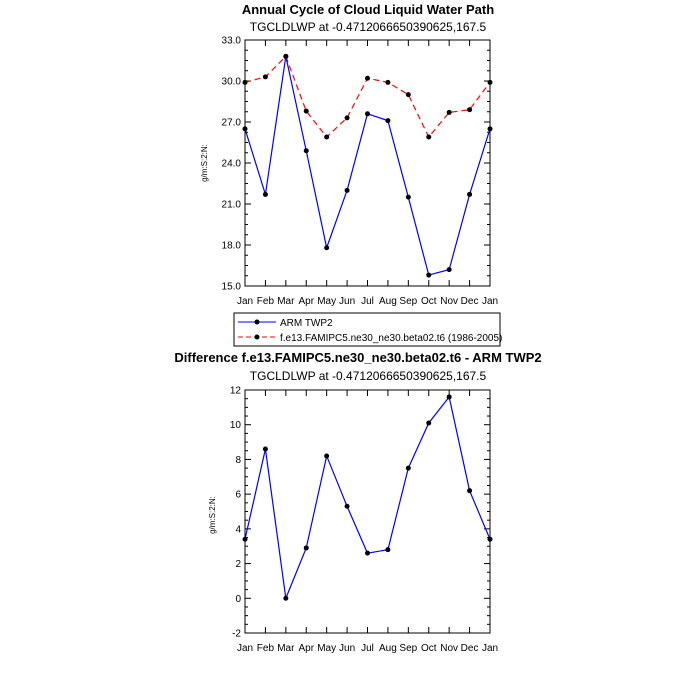 This screenshot has height=700, width=700. I want to click on chart-1-series-1-line, so click(367, 166).